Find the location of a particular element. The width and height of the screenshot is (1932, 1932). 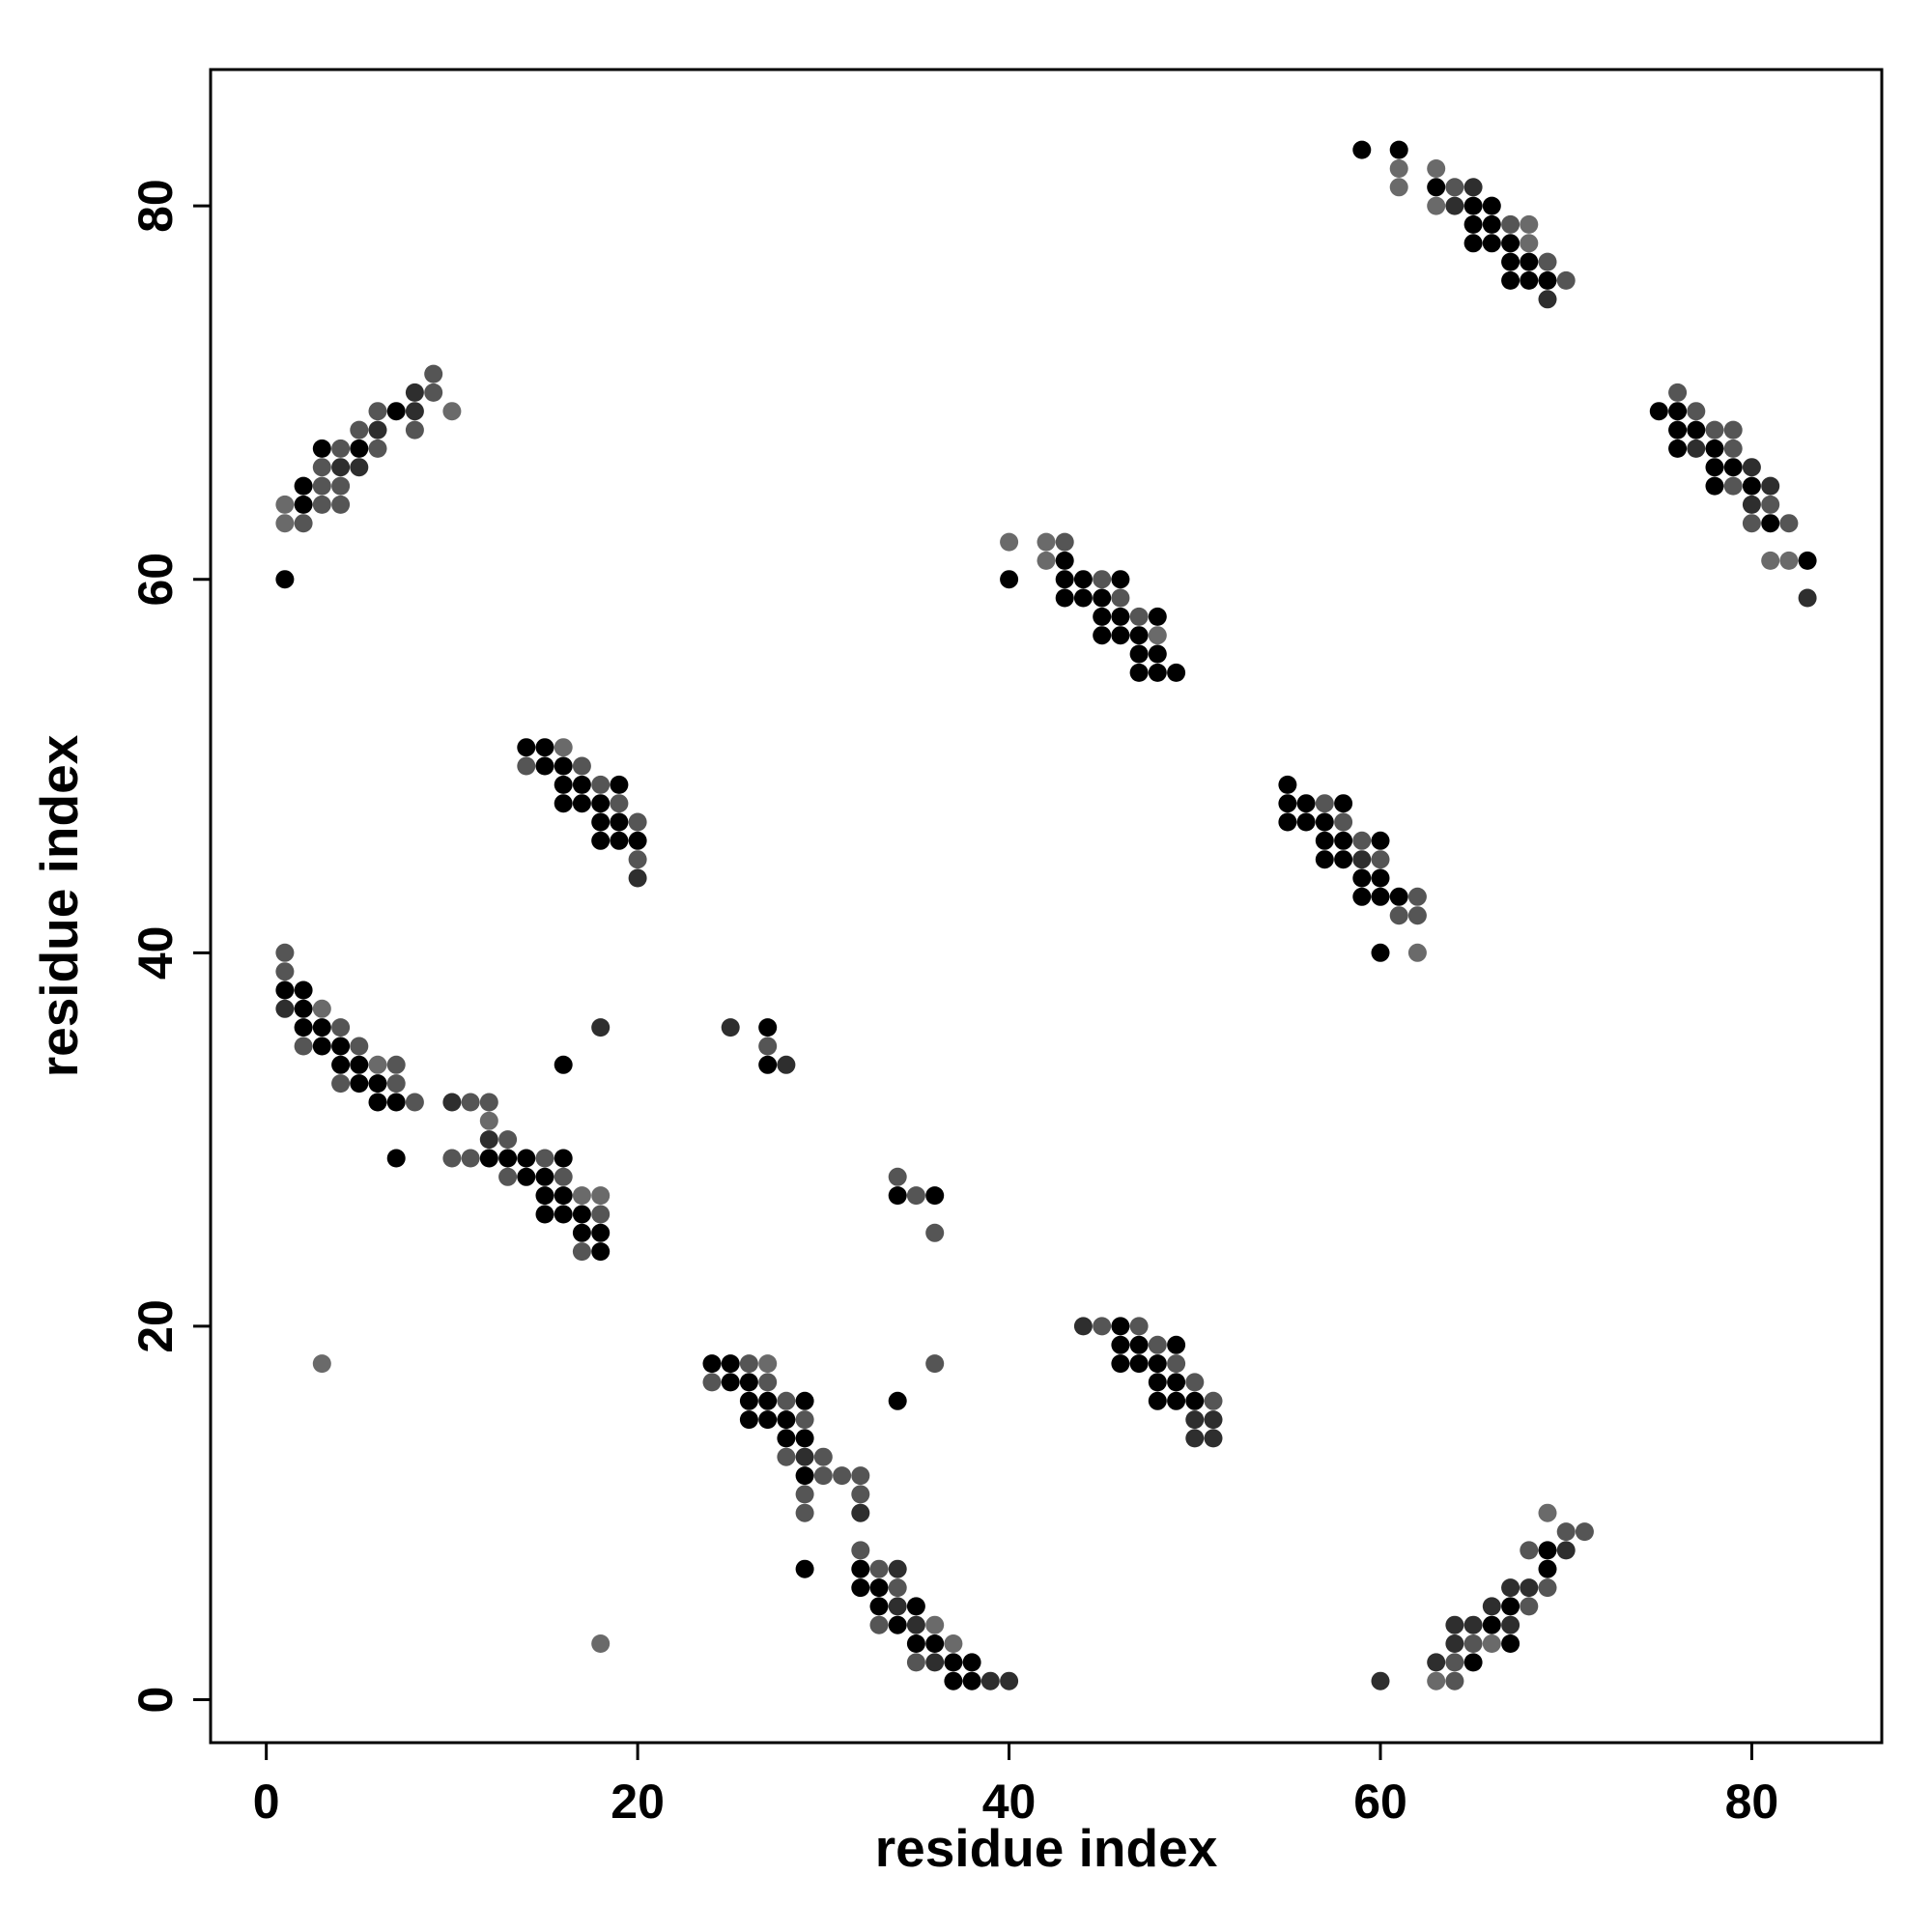

y-axis: 0 20 40 60 80 is located at coordinates (169, 946).